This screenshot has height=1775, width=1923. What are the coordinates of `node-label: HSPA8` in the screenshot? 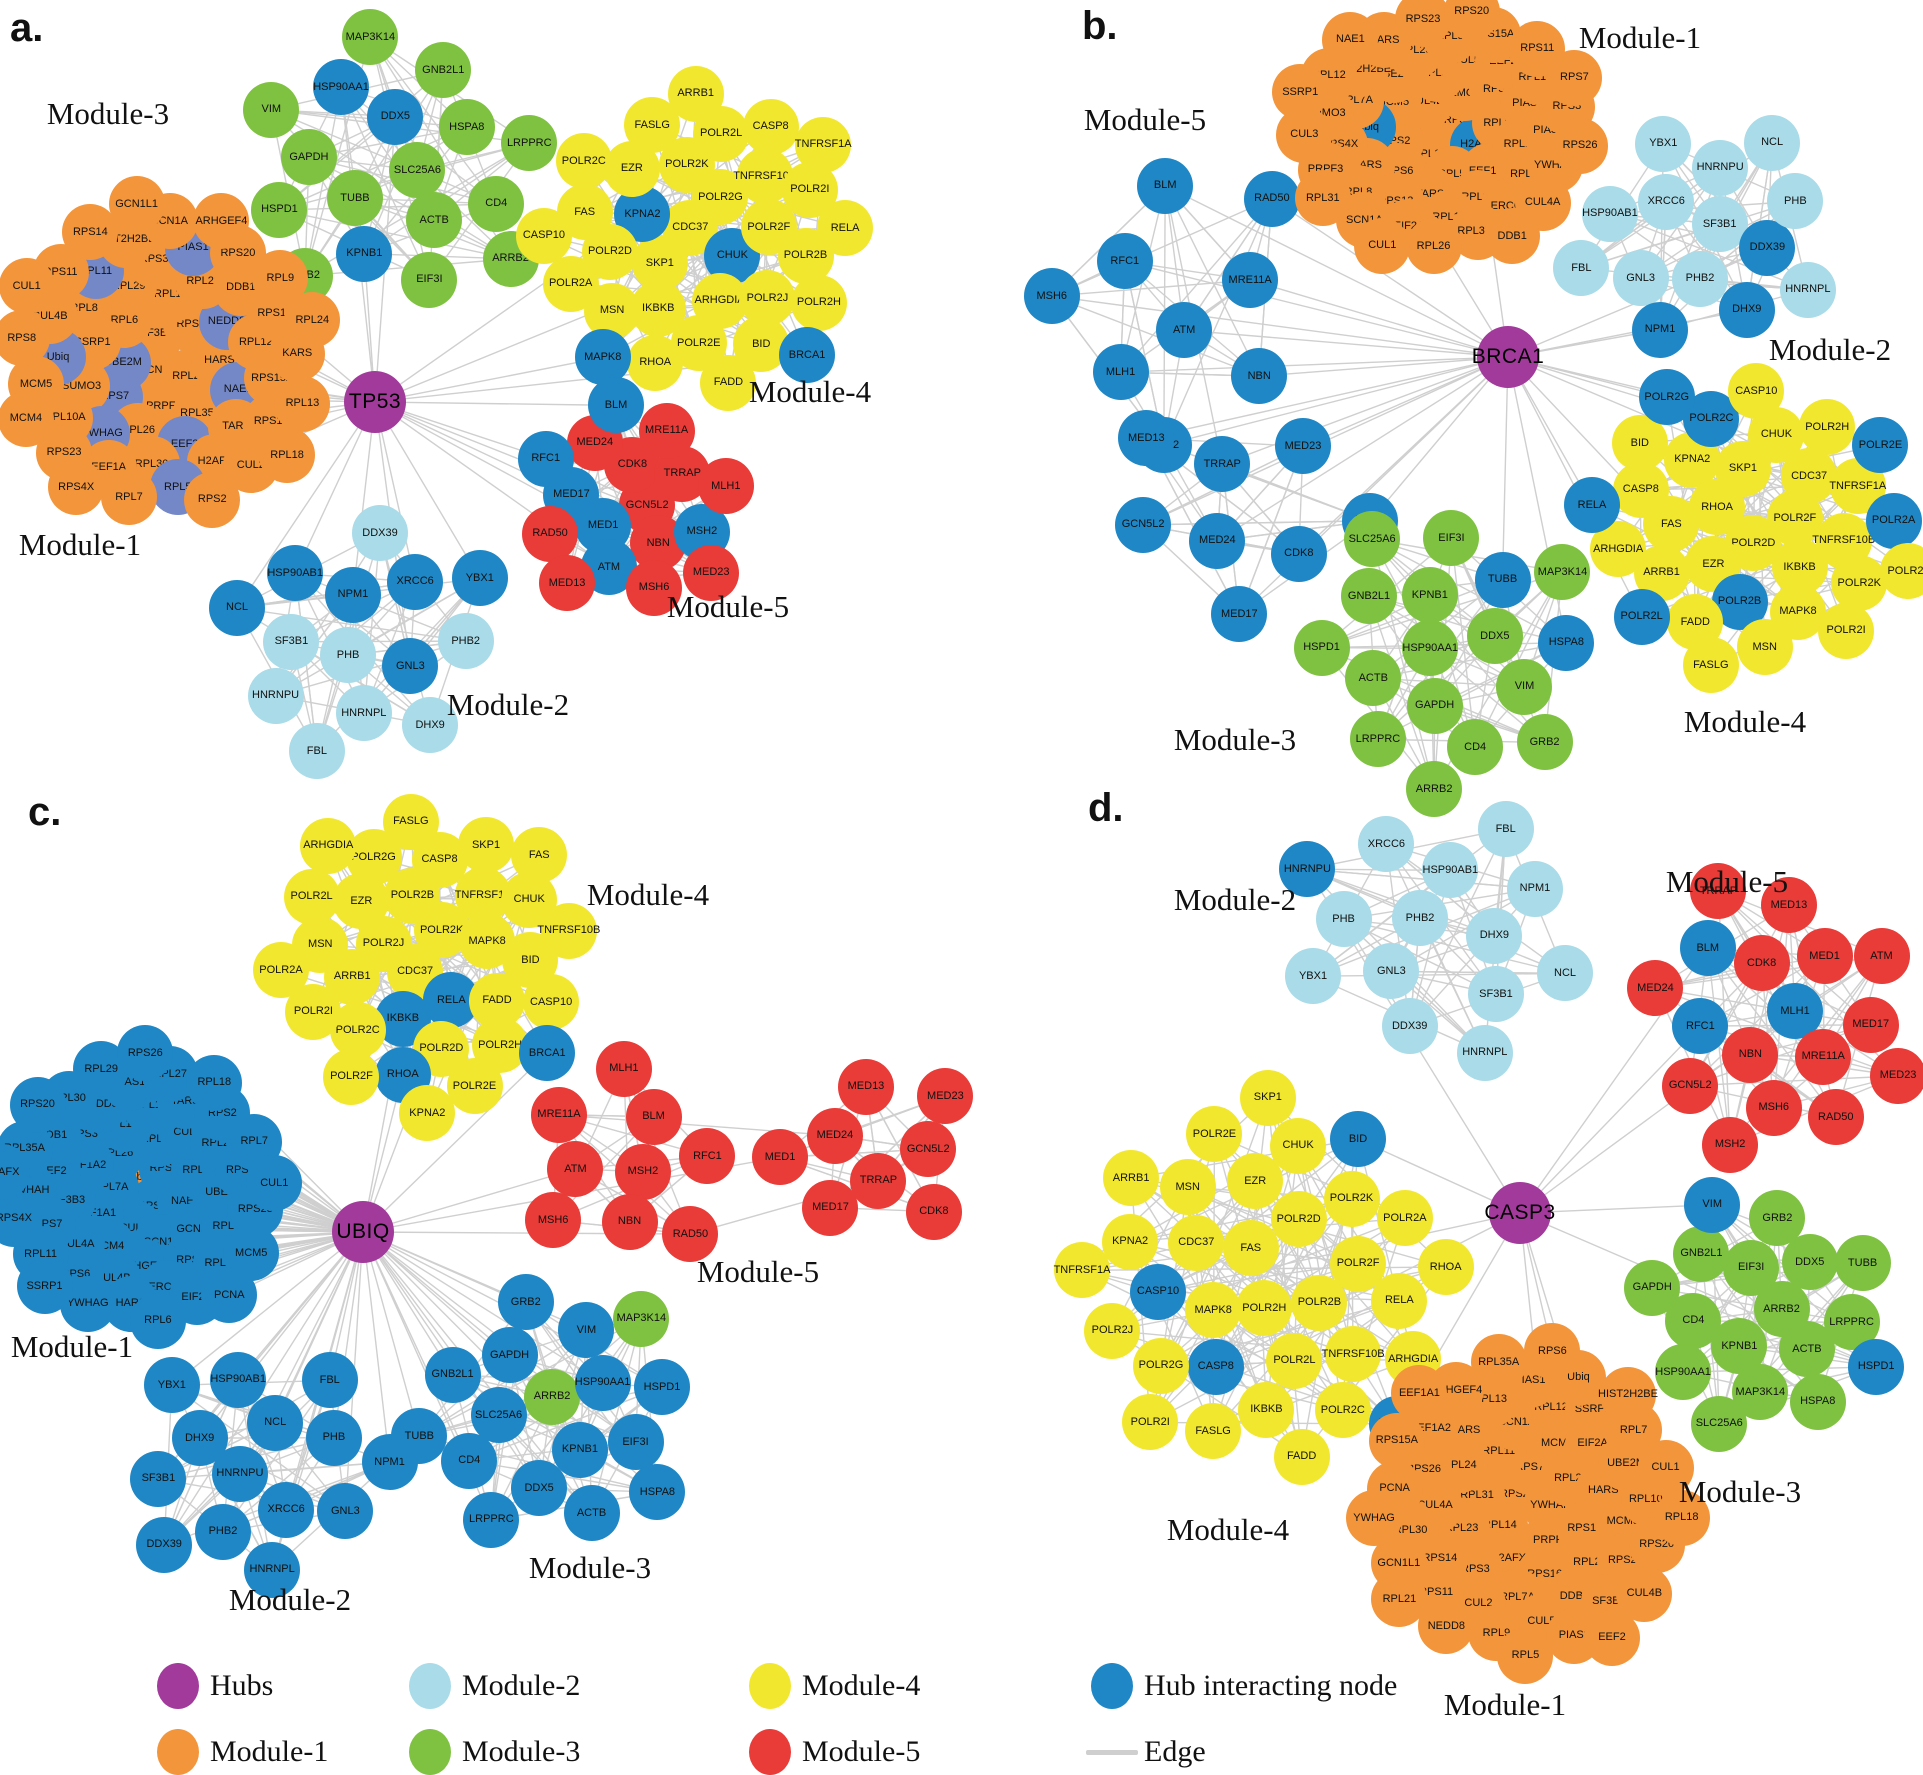 It's located at (1566, 642).